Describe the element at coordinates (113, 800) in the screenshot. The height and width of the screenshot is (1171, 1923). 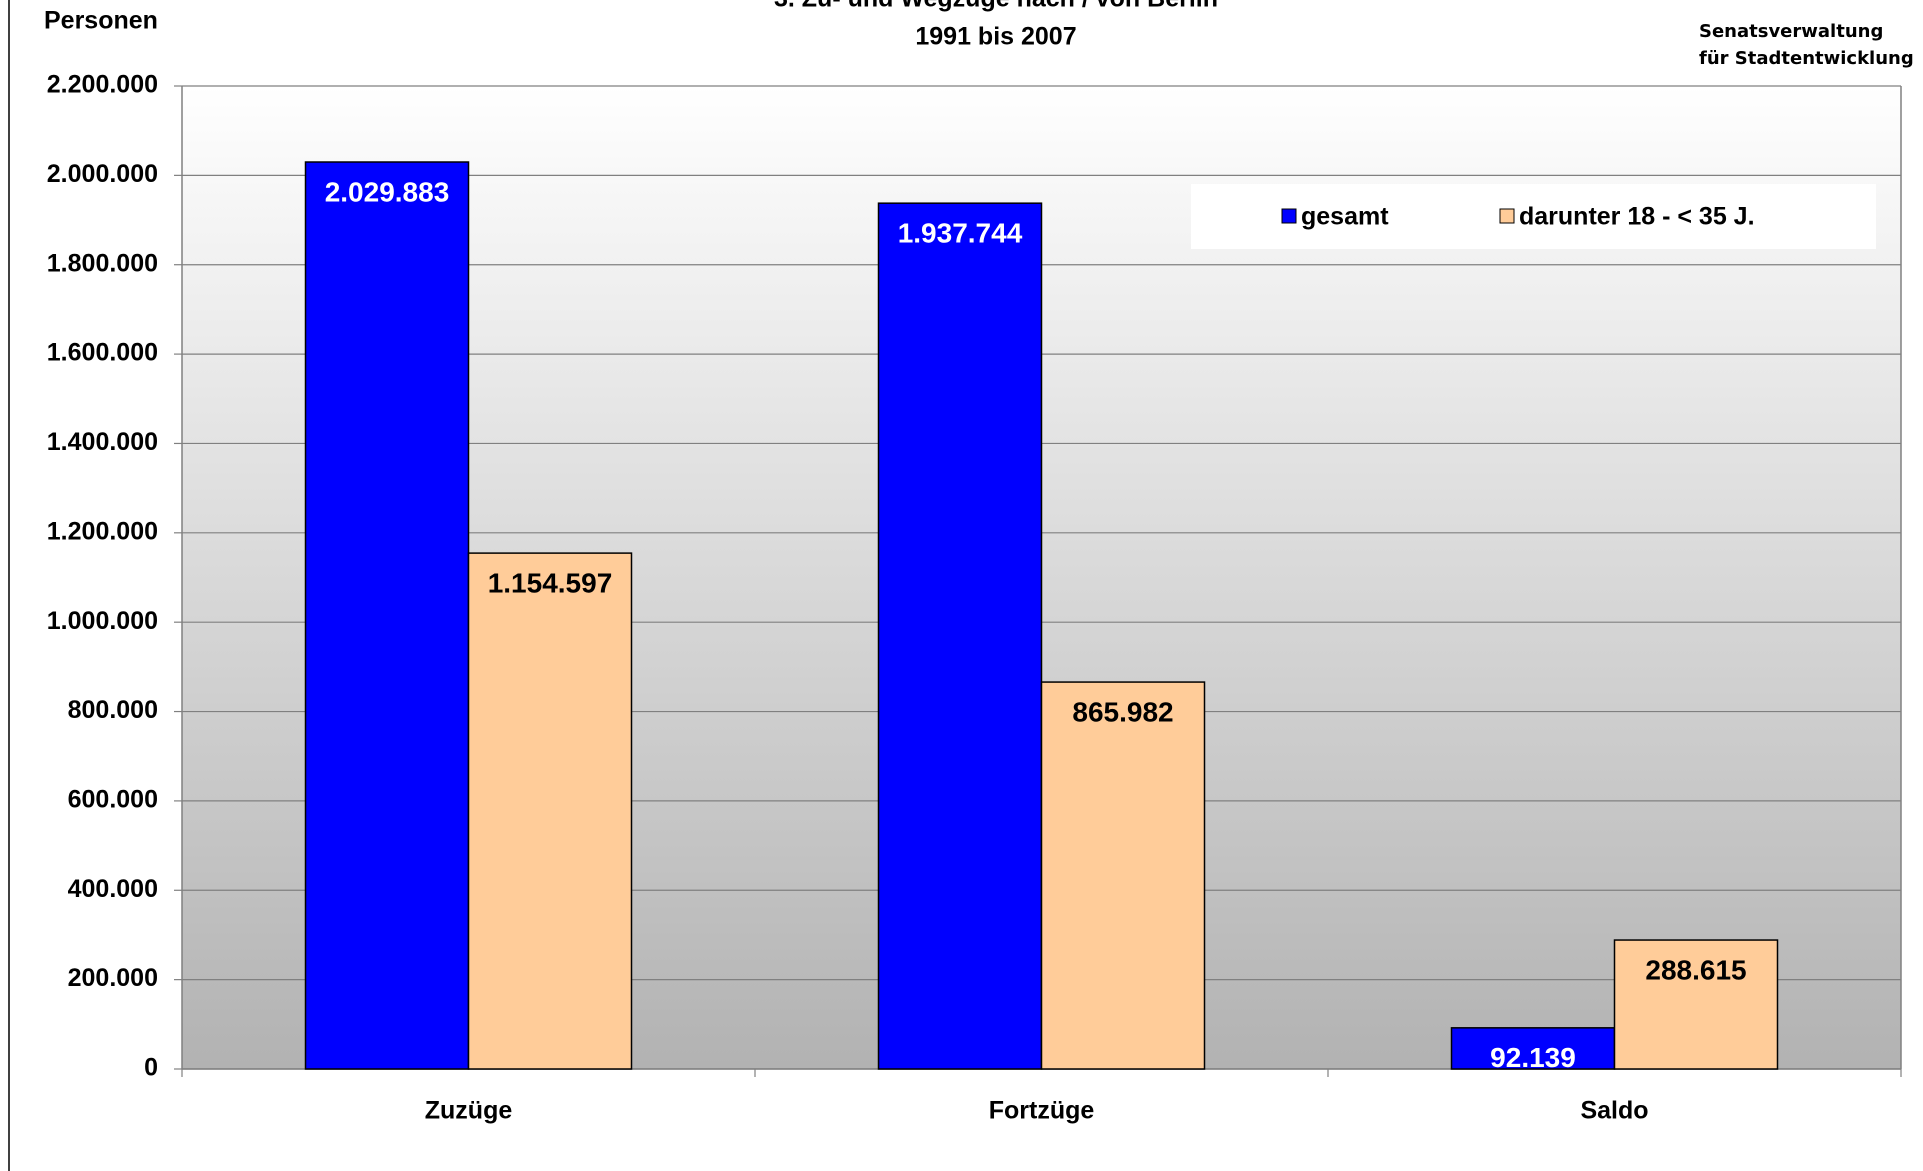
I see `y-tick-label: 600.000` at that location.